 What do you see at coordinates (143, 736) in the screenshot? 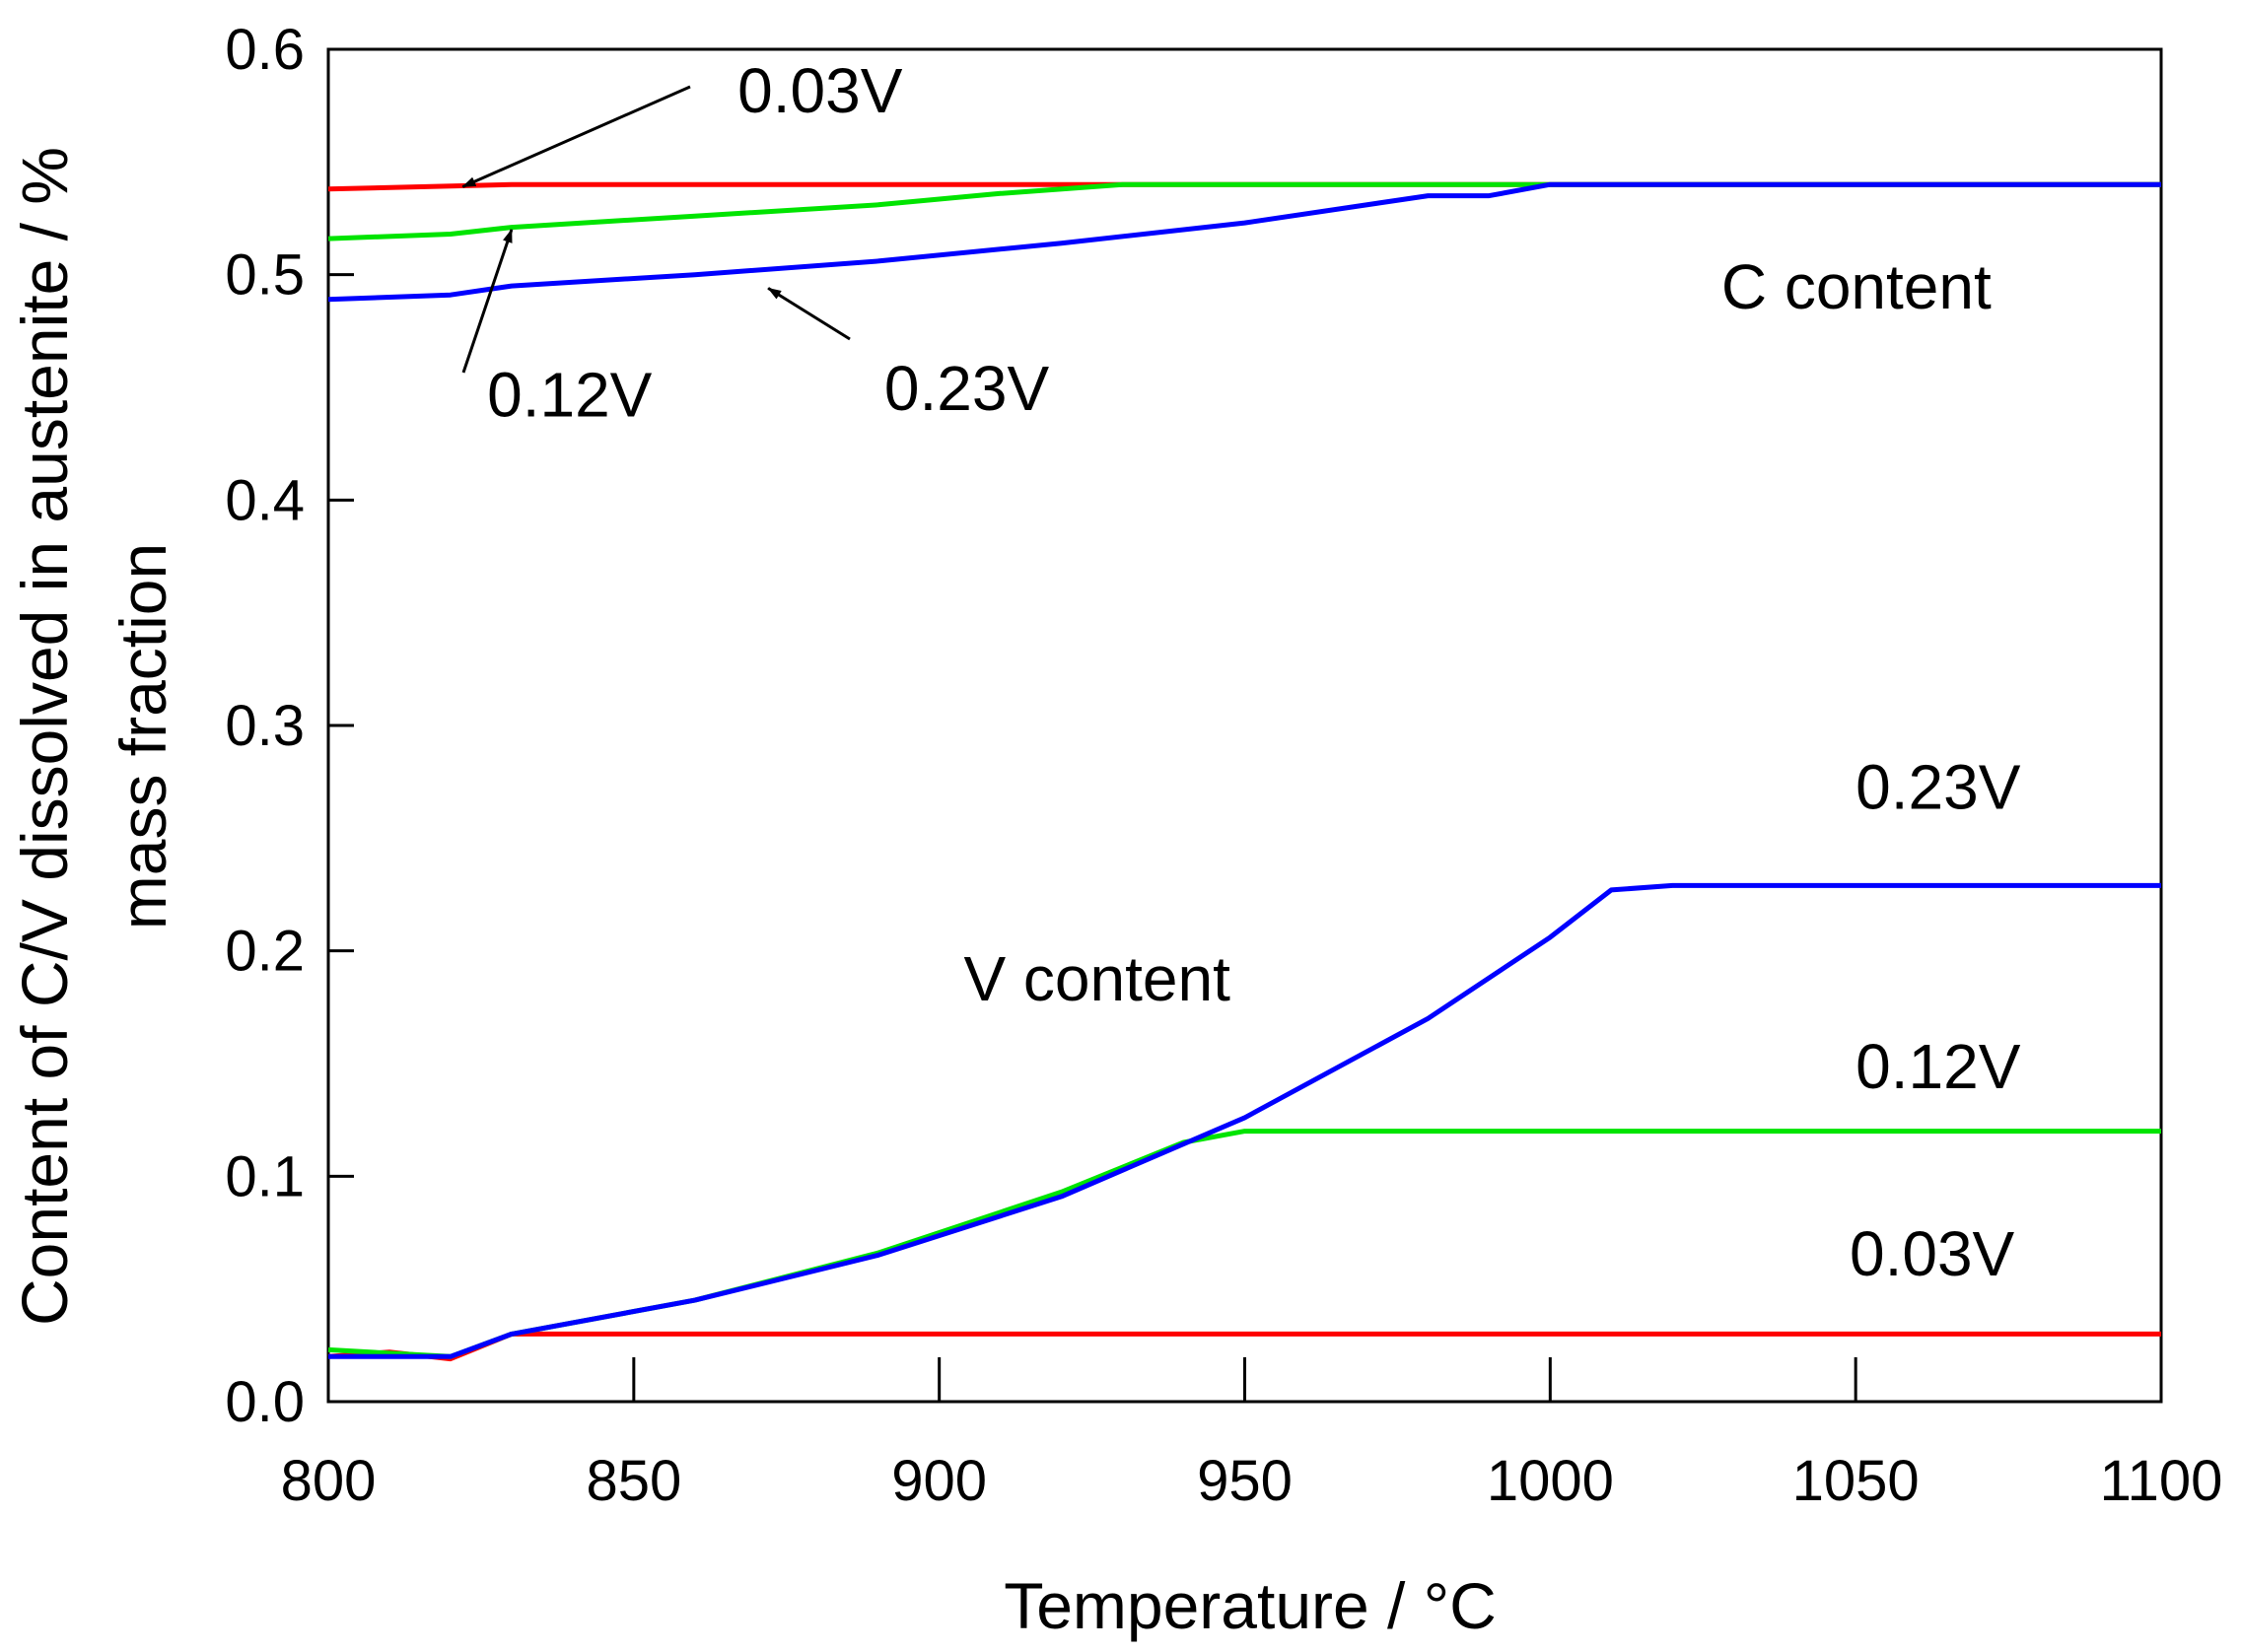
I see `y-axis-title-line2: mass fraction` at bounding box center [143, 736].